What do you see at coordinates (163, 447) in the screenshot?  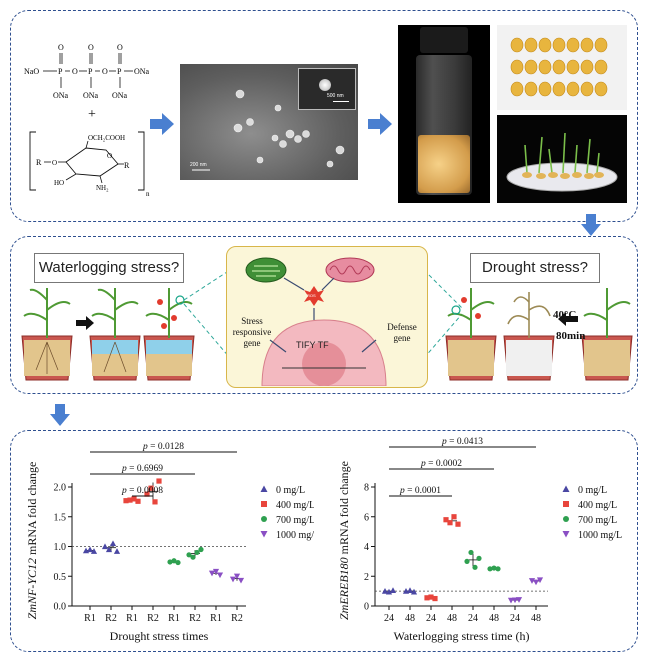 I see `p-value-label: p = 0.0128` at bounding box center [163, 447].